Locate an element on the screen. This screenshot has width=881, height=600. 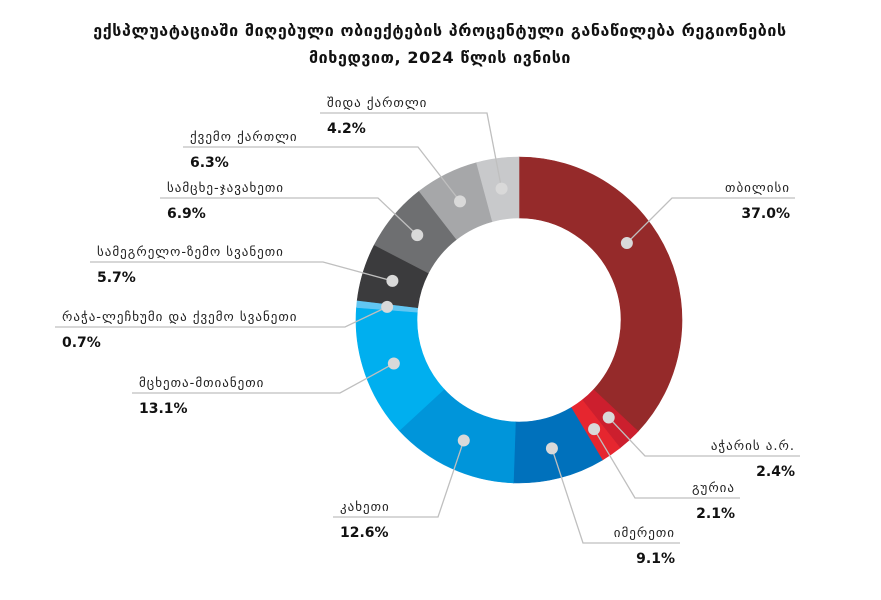
slice-value-guria: 2.1% is located at coordinates (715, 514).